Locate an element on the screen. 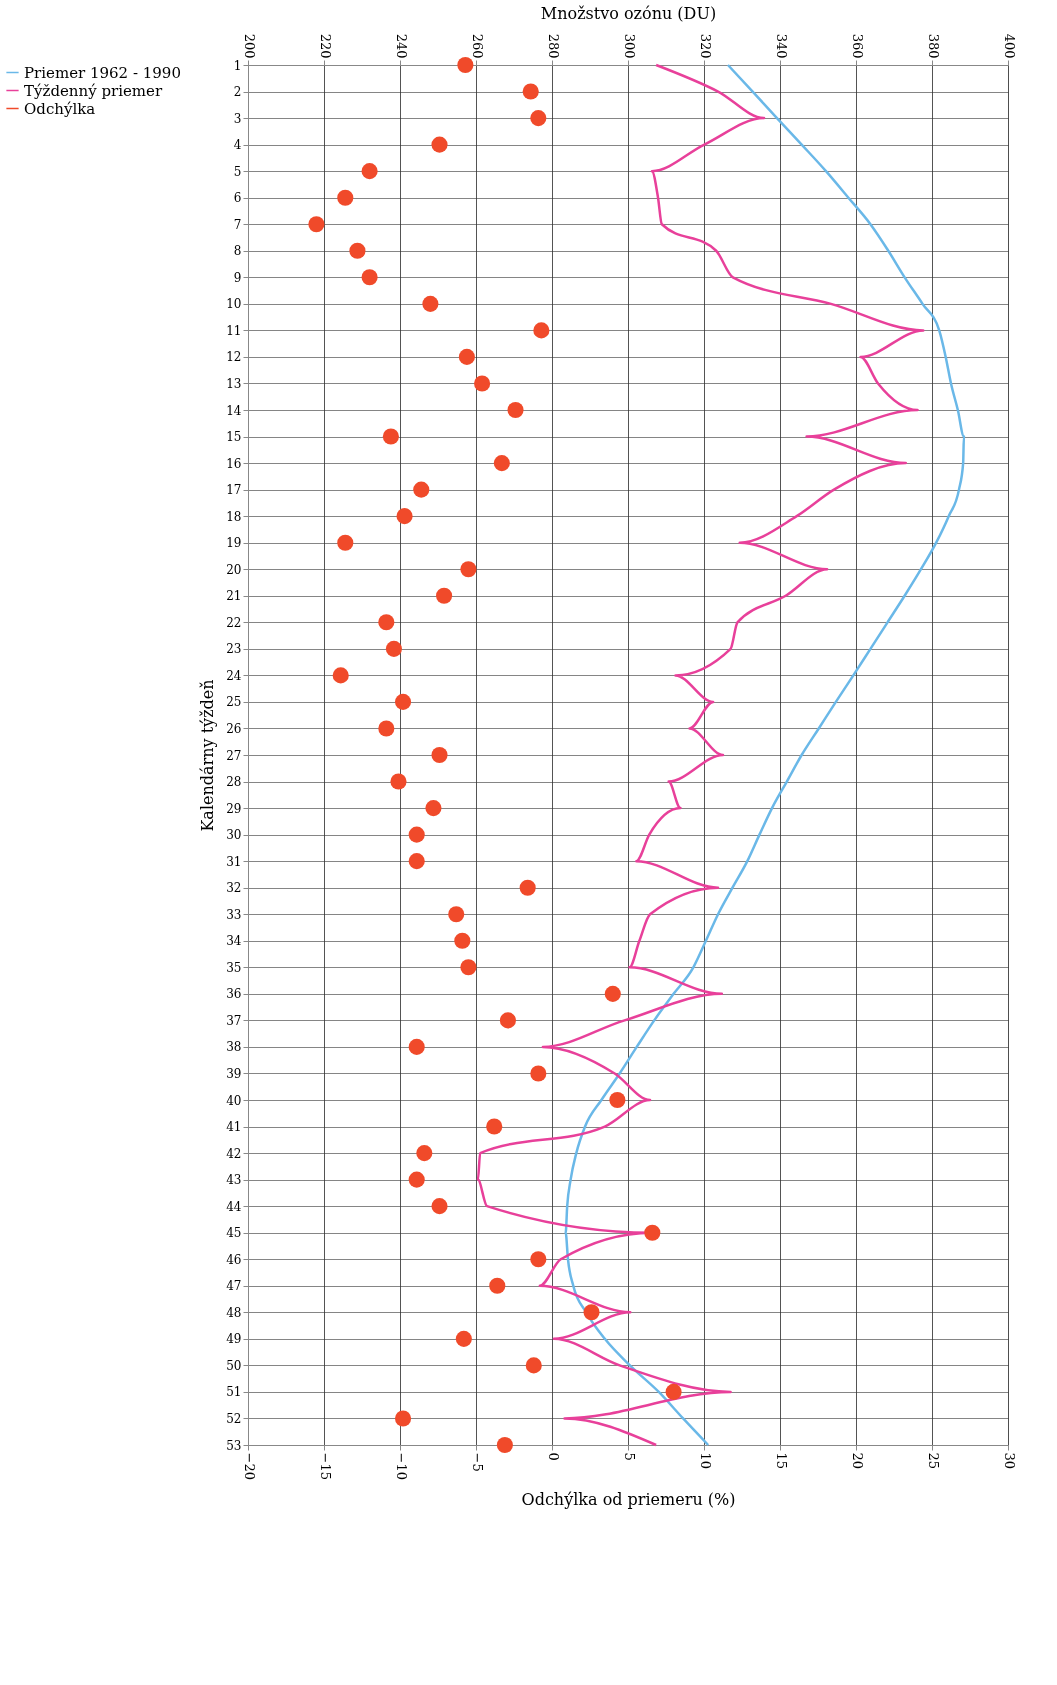 The width and height of the screenshot is (1057, 1685). x-tick-label: 5 is located at coordinates (629, 1456).